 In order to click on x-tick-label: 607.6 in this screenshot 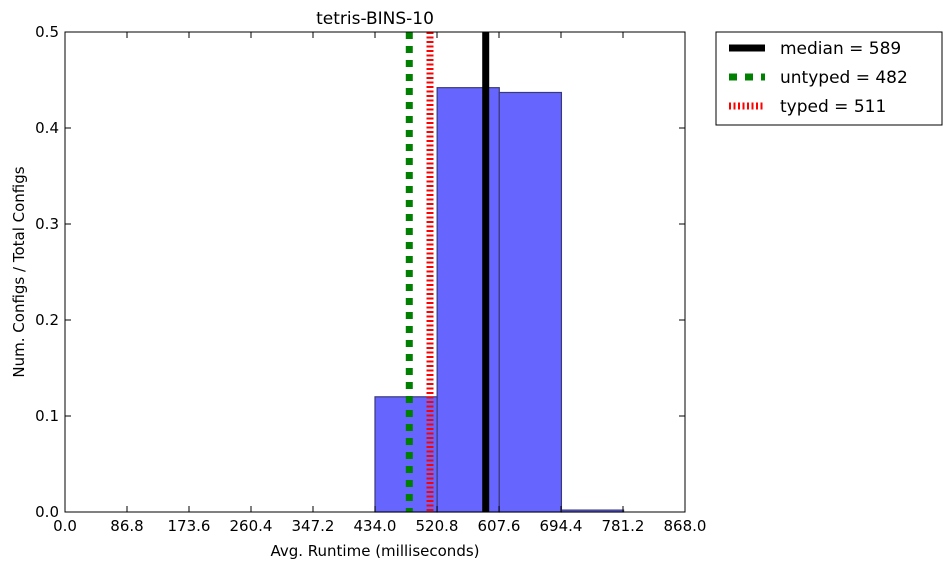, I will do `click(499, 526)`.